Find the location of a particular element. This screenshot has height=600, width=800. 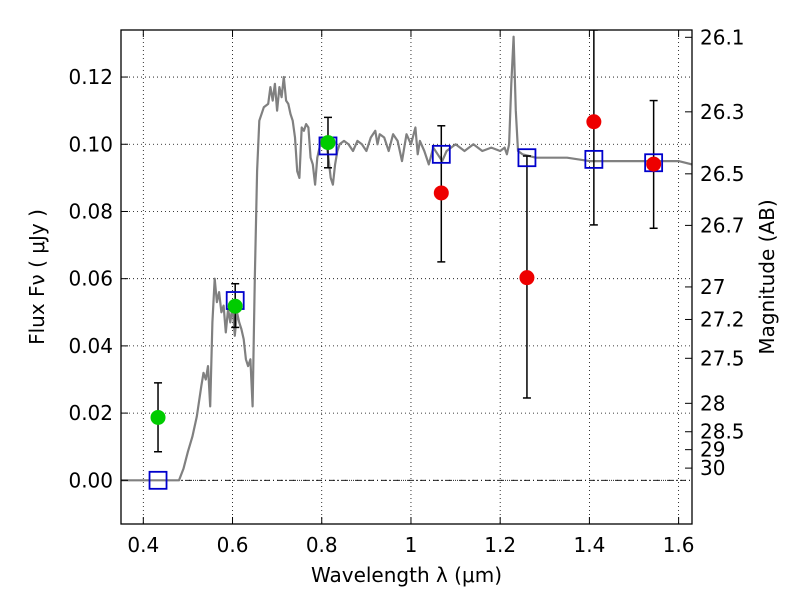

x-tick-label: 0.8 is located at coordinates (322, 545).